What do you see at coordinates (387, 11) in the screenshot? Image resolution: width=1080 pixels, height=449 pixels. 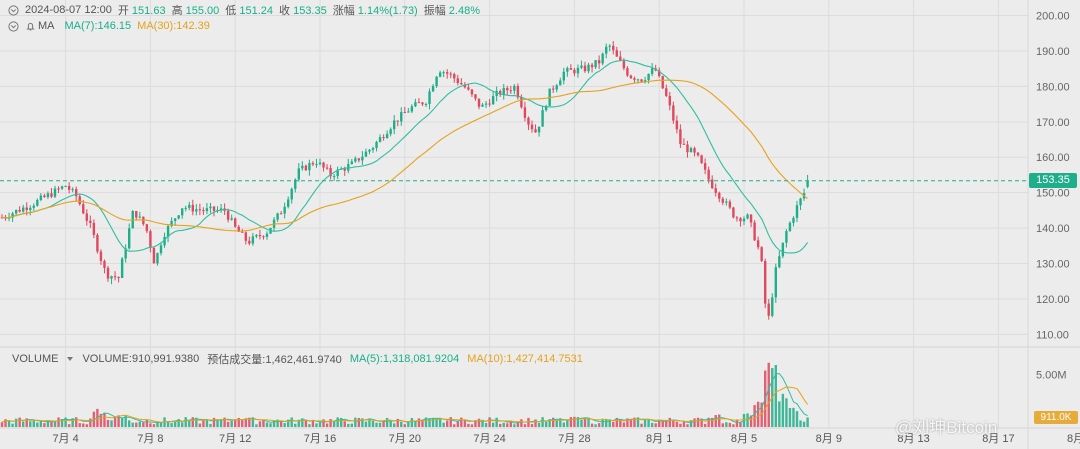 I see `change-value: 1.14%(1.73)` at bounding box center [387, 11].